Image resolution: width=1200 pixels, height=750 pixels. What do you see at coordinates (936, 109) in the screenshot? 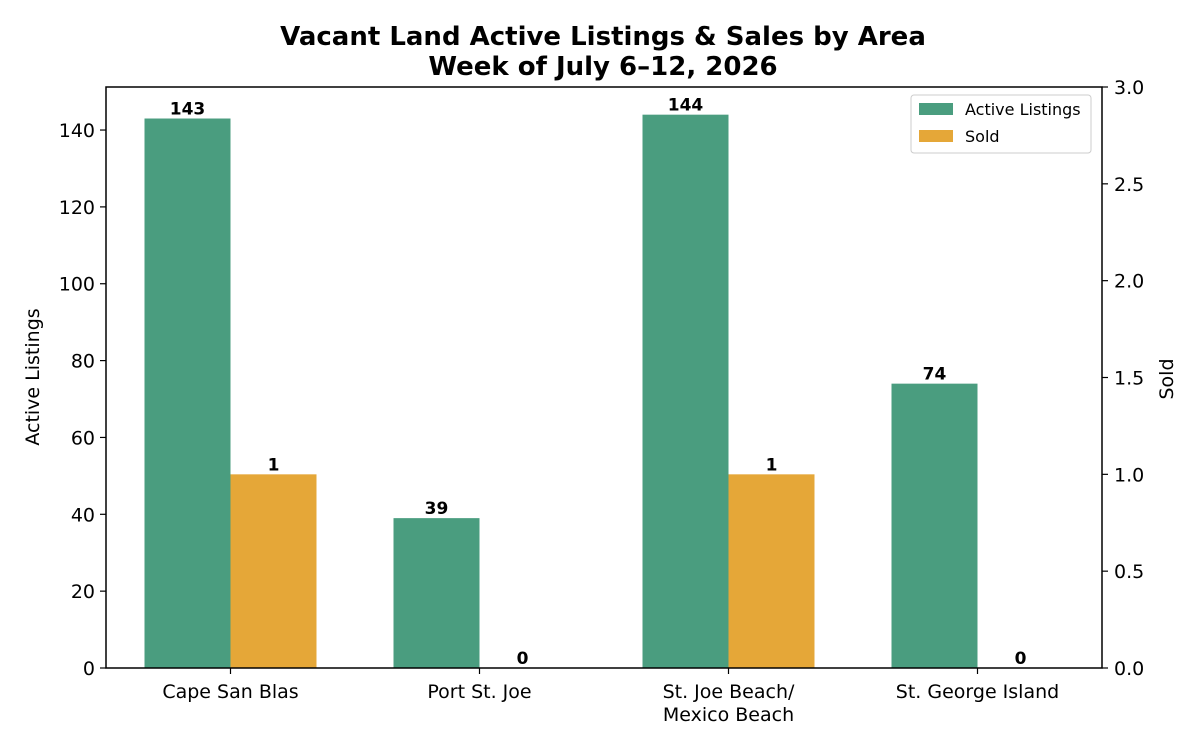
I see `legend-swatch-active-listings` at bounding box center [936, 109].